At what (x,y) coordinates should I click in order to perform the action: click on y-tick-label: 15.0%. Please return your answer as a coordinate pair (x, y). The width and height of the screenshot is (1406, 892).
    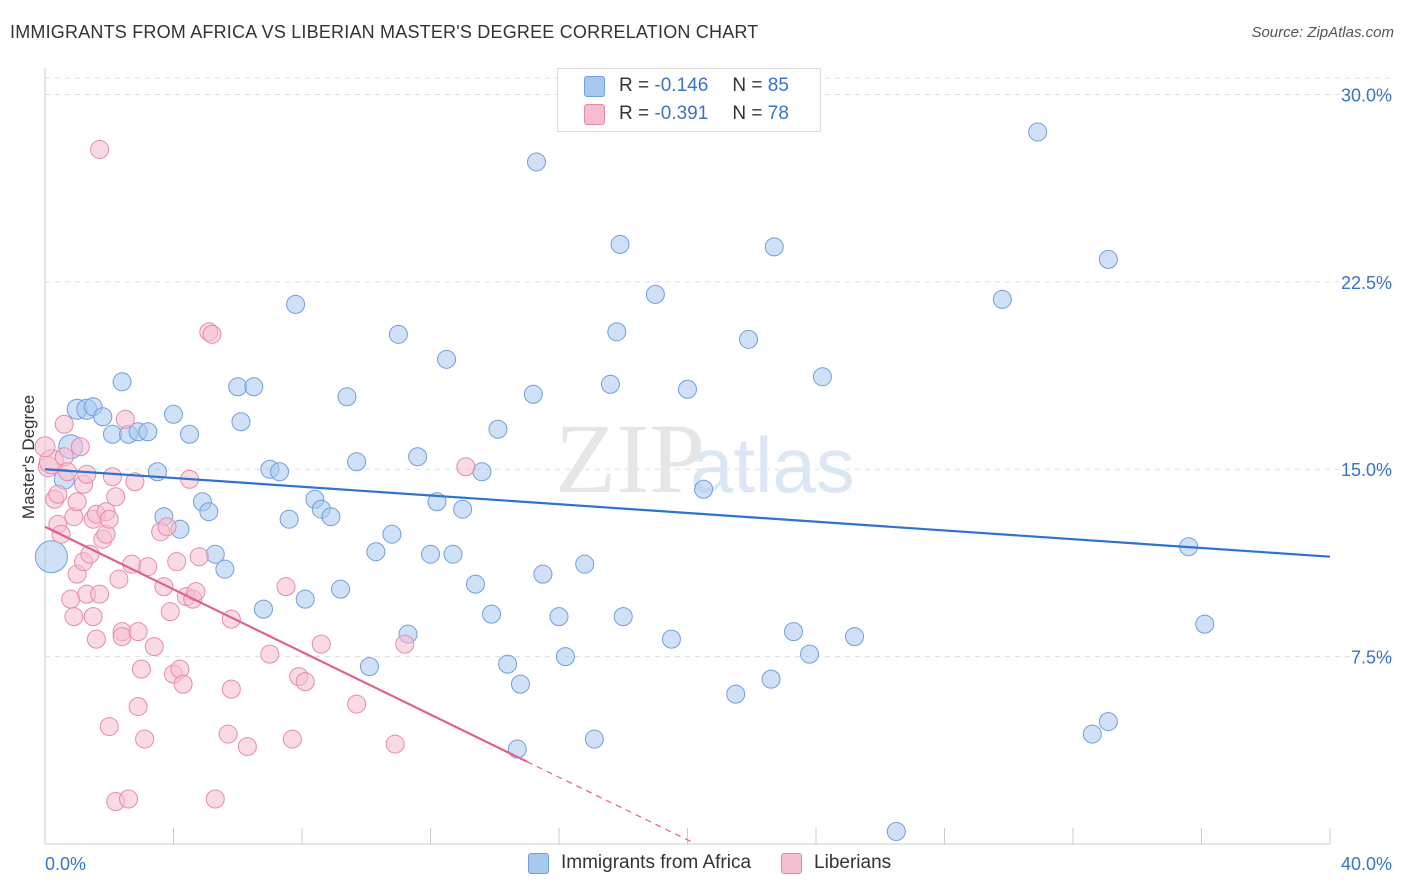
    Looking at the image, I should click on (1366, 470).